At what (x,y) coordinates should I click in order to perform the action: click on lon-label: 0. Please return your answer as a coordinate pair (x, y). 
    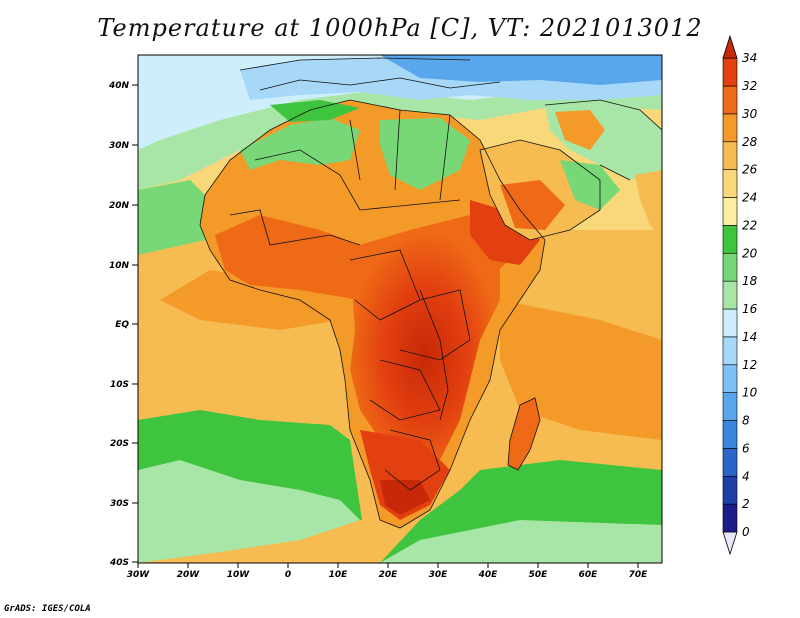
    Looking at the image, I should click on (288, 575).